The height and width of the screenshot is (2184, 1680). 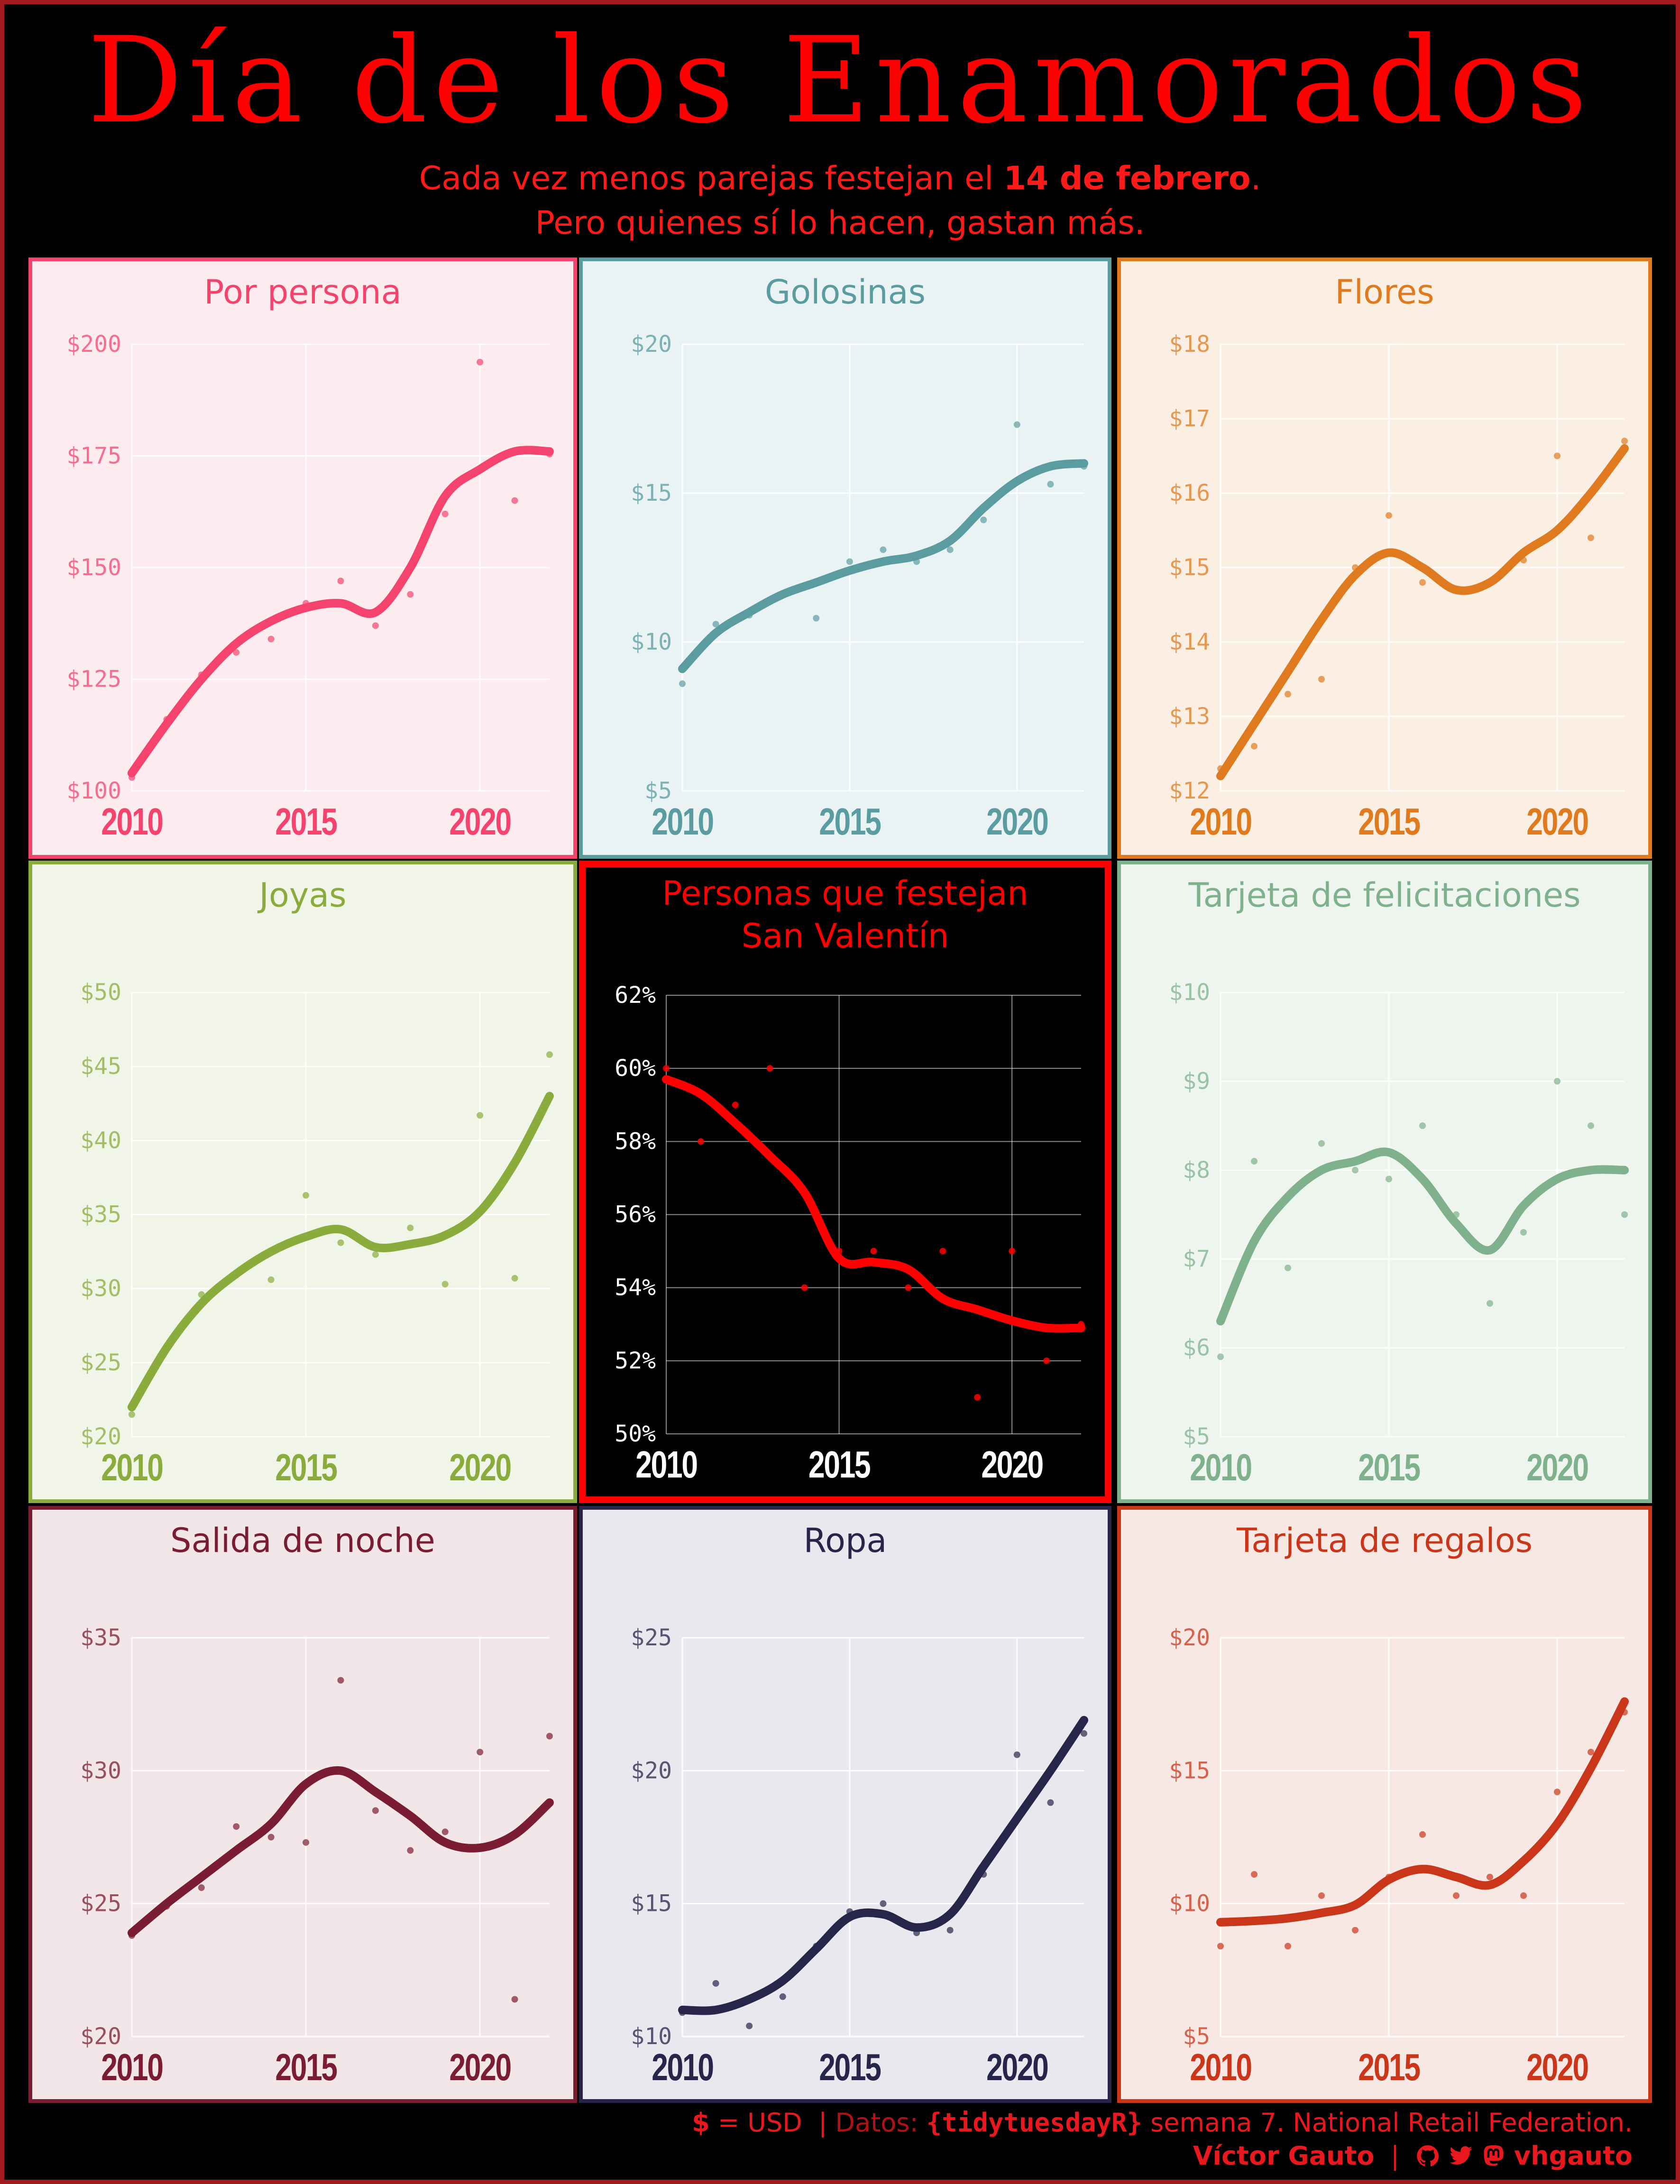 I want to click on y-tick-label: $18, so click(x=1189, y=345).